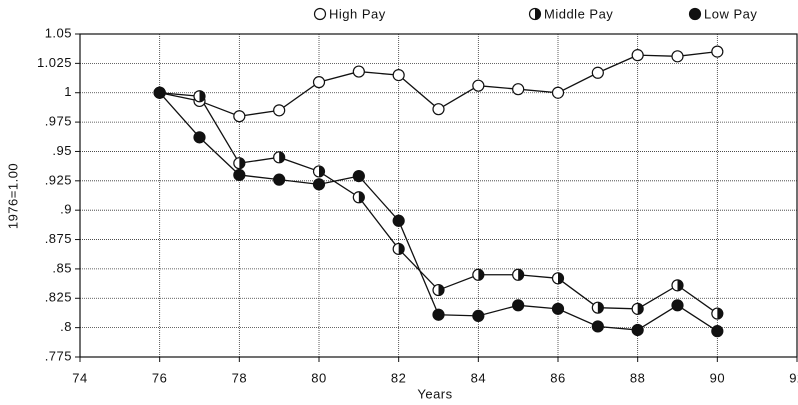  I want to click on x-tick-label: 86, so click(557, 377).